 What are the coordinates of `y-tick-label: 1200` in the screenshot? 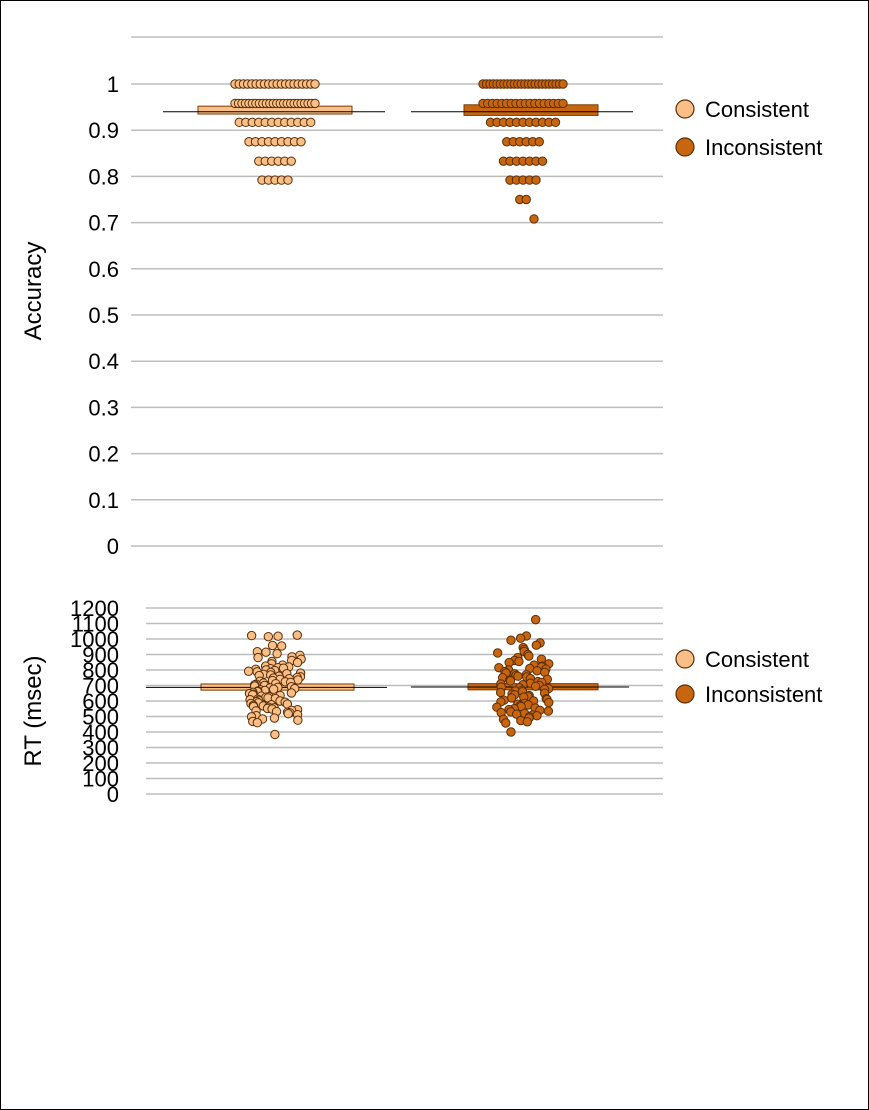 It's located at (94, 608).